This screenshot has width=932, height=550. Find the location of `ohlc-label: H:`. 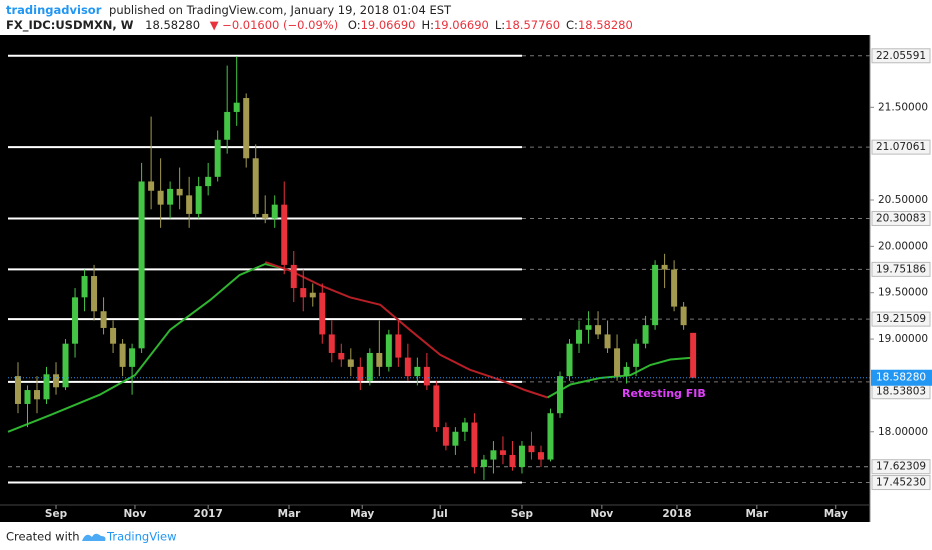

ohlc-label: H: is located at coordinates (427, 25).